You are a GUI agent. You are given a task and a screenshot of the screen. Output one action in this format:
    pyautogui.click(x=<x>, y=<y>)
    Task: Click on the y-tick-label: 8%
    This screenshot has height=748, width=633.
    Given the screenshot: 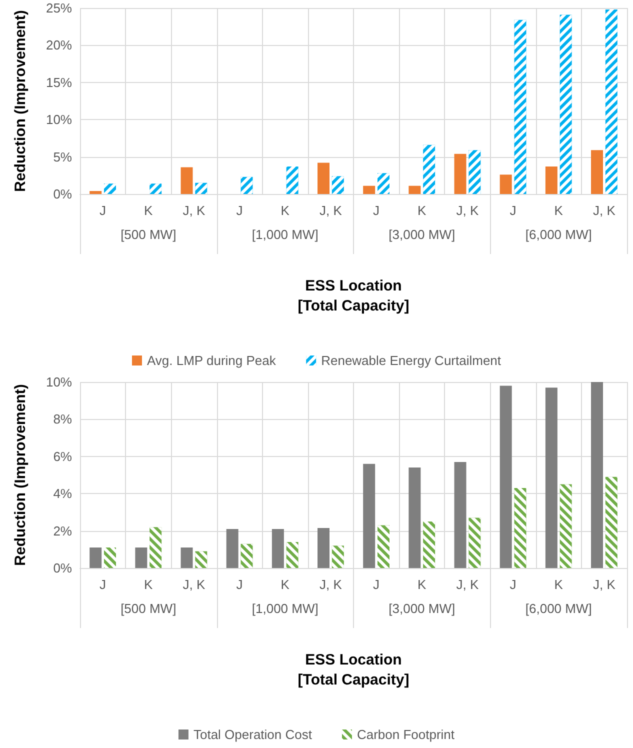 What is the action you would take?
    pyautogui.click(x=62, y=419)
    